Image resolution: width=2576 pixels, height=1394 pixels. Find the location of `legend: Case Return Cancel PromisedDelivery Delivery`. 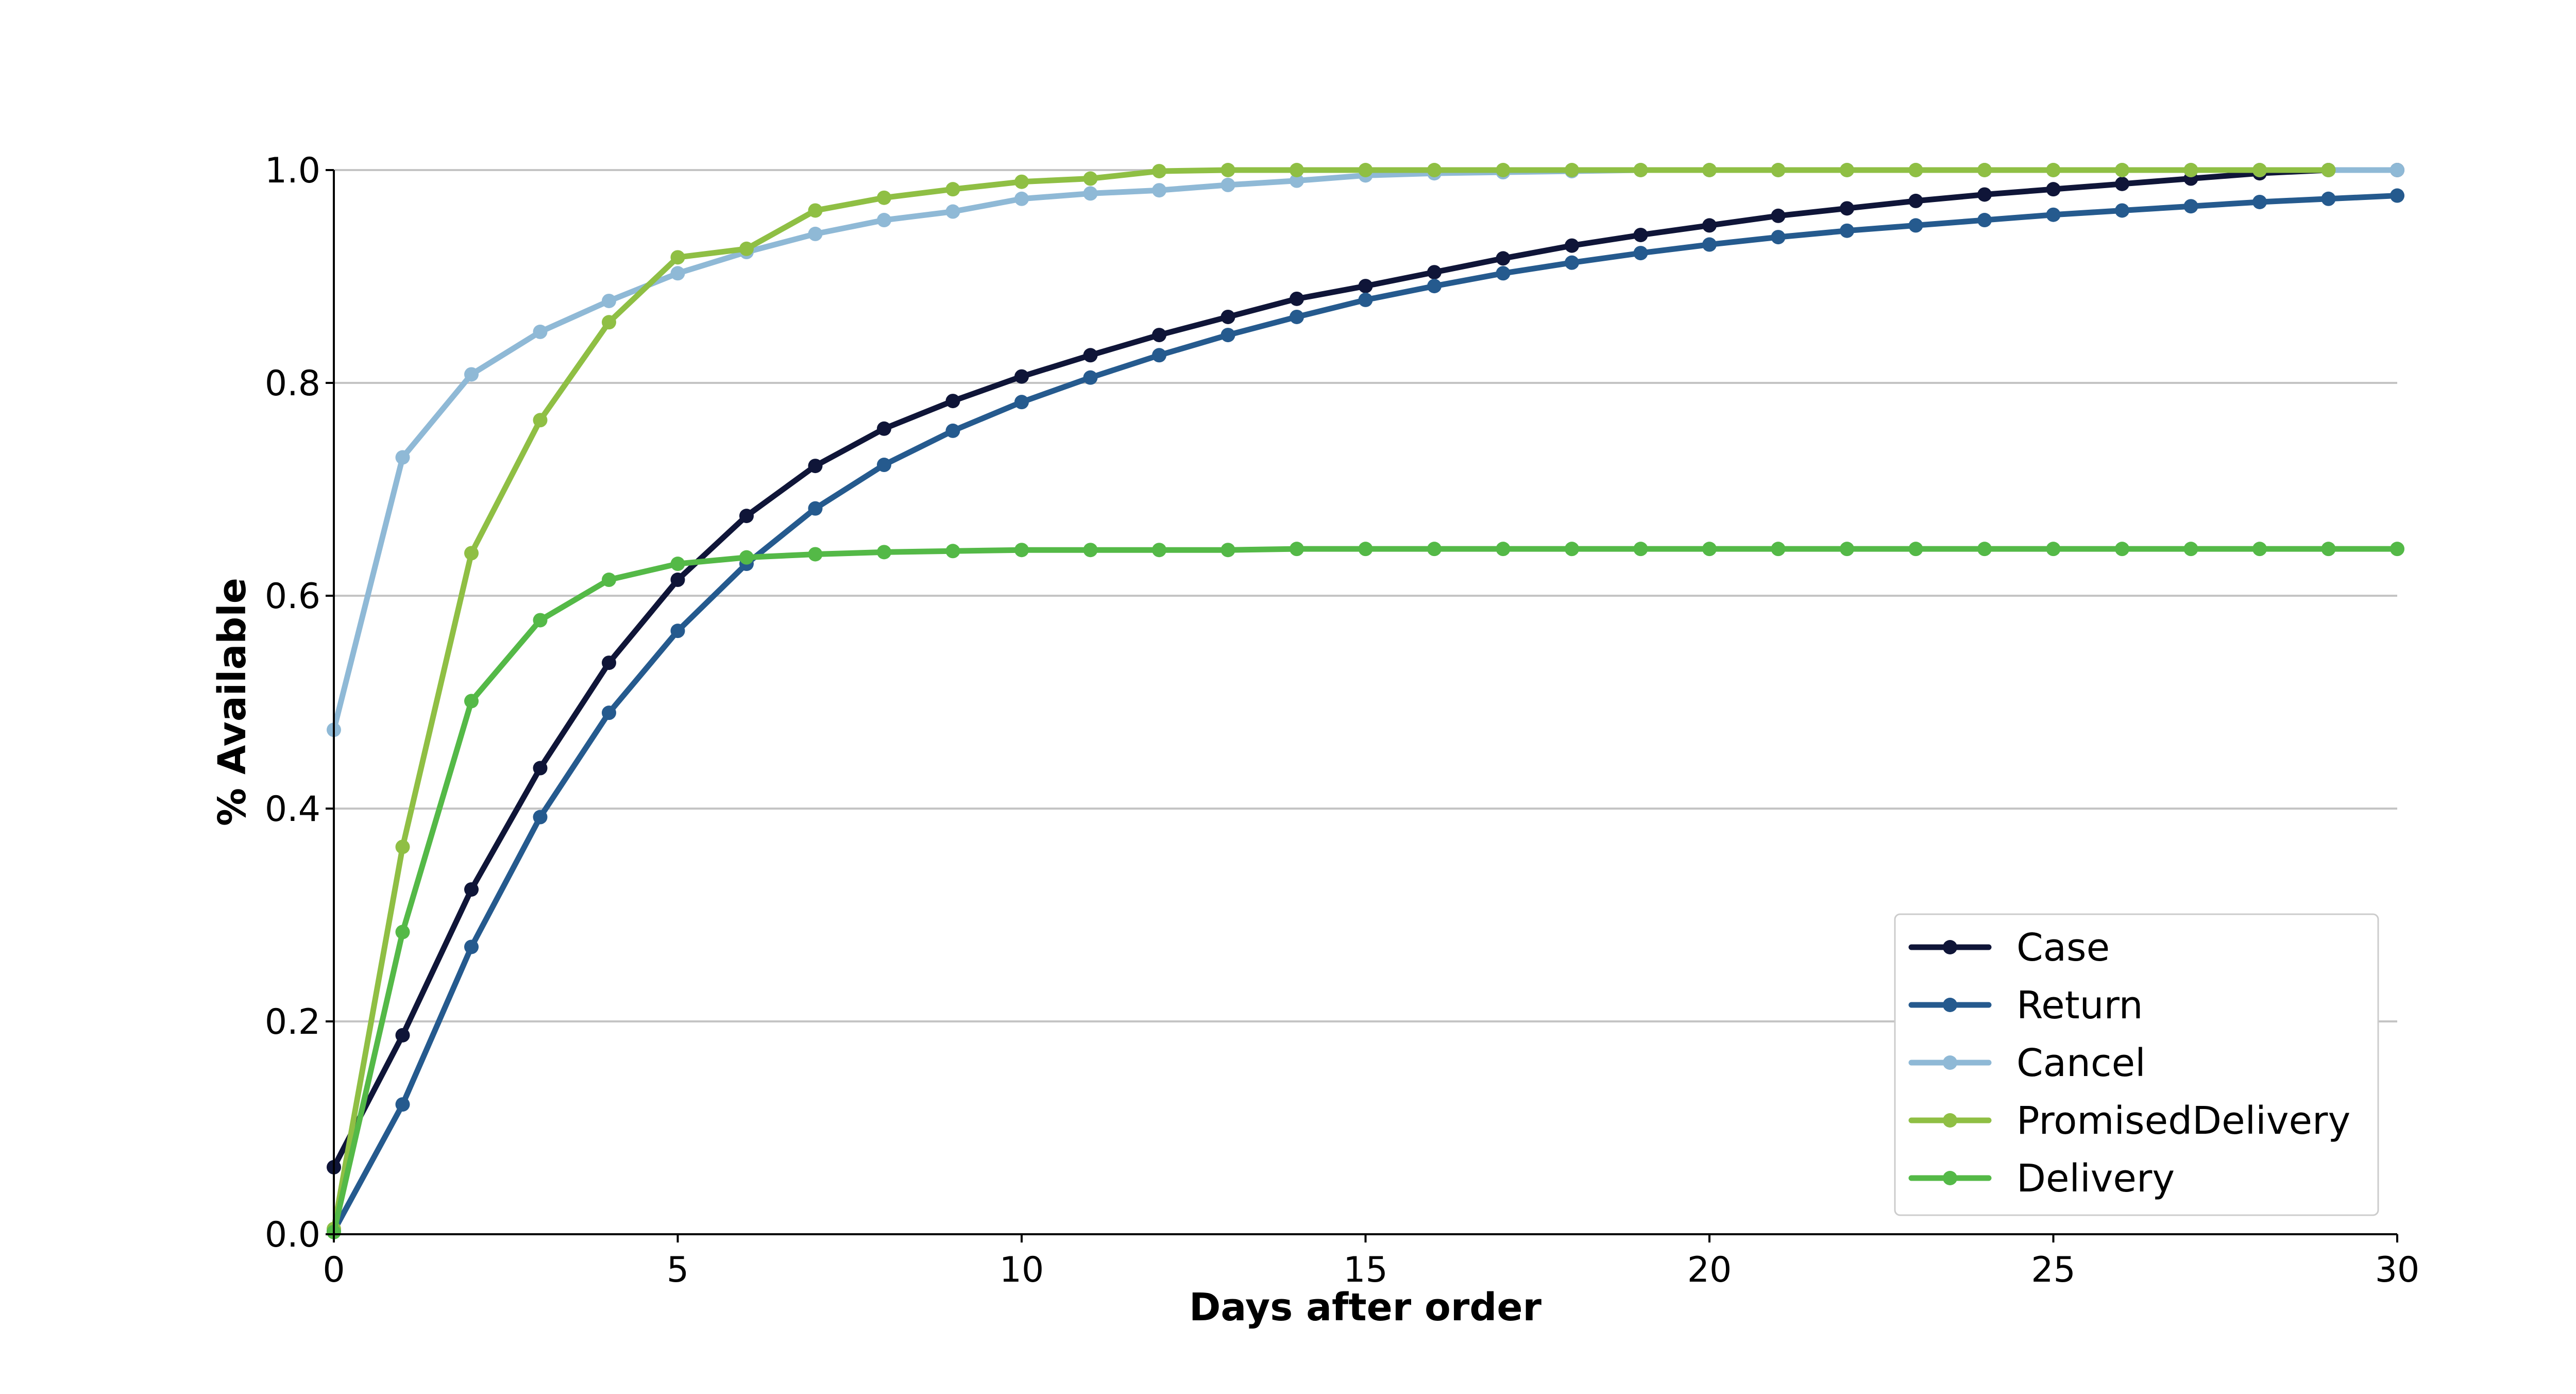

legend: Case Return Cancel PromisedDelivery Delivery is located at coordinates (2136, 1064).